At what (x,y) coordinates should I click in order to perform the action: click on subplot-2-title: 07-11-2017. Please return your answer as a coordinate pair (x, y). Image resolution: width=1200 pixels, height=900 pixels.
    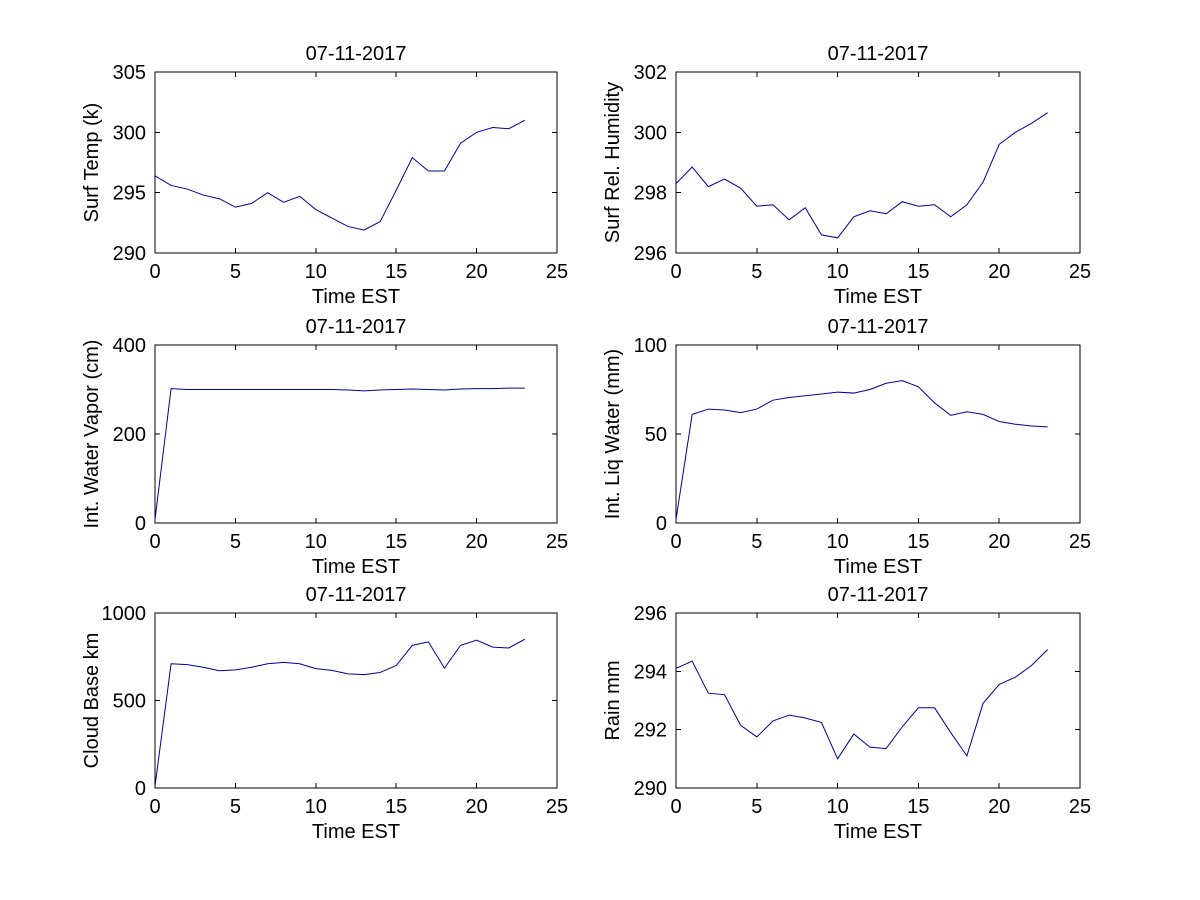
    Looking at the image, I should click on (878, 54).